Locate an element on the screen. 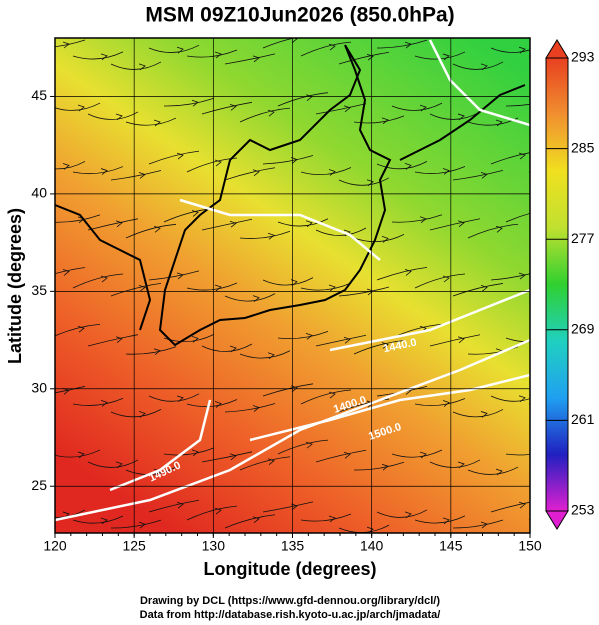 Image resolution: width=599 pixels, height=625 pixels. y-tick-label: 45 is located at coordinates (39, 95).